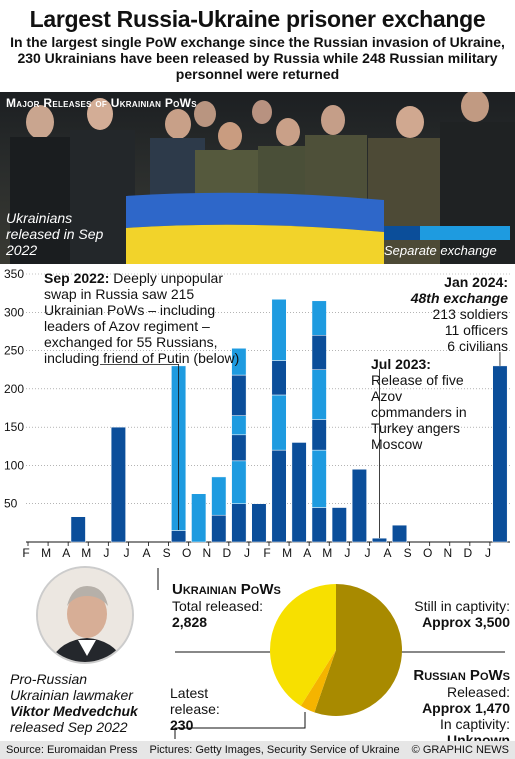 The height and width of the screenshot is (759, 515). I want to click on sep2022-leader, so click(140, 446).